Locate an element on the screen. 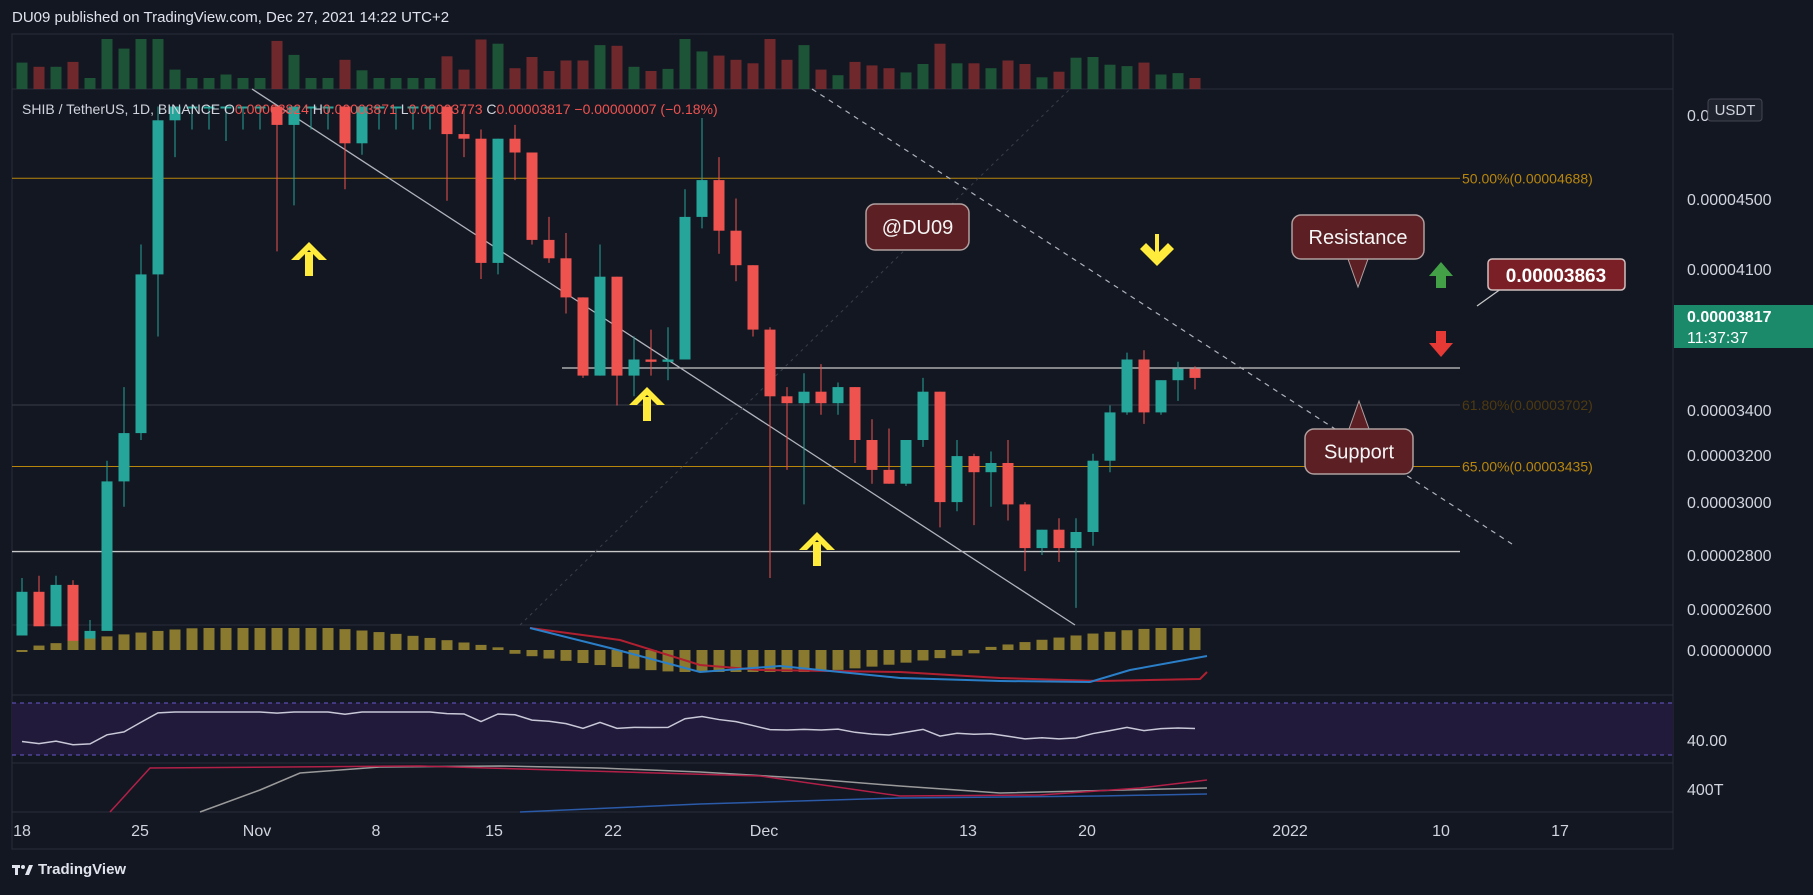 This screenshot has width=1813, height=895. fib-level-label: 50.00%(0.00004688) is located at coordinates (1527, 178).